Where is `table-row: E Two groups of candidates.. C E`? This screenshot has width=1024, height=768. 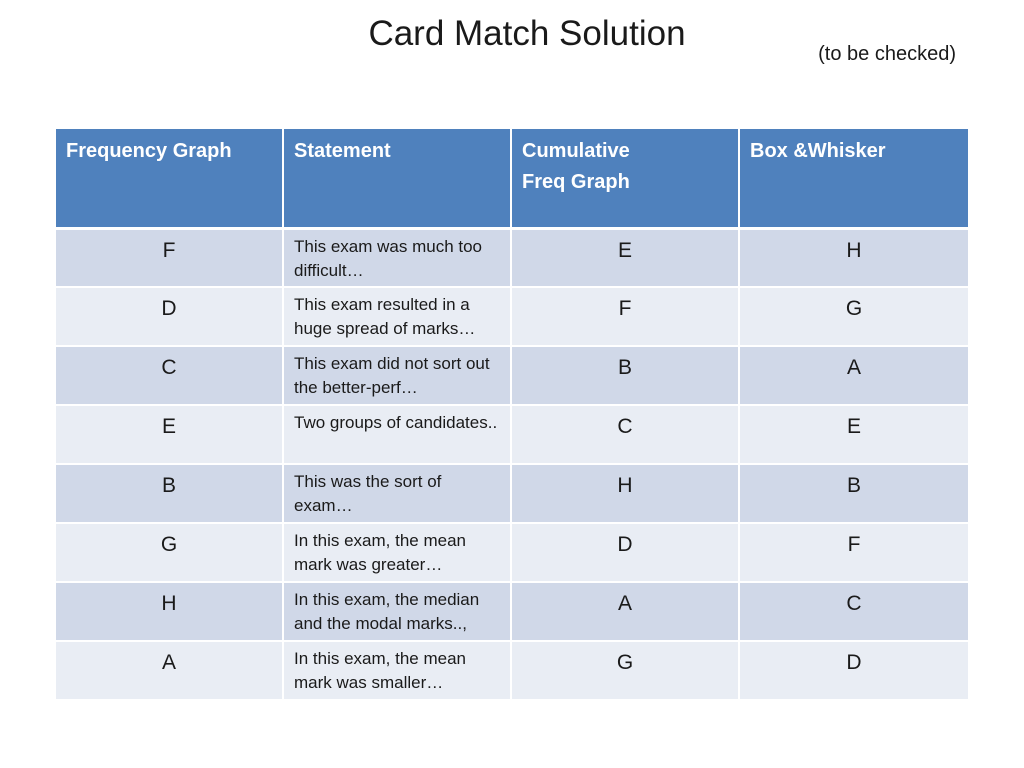
table-row: E Two groups of candidates.. C E is located at coordinates (512, 434).